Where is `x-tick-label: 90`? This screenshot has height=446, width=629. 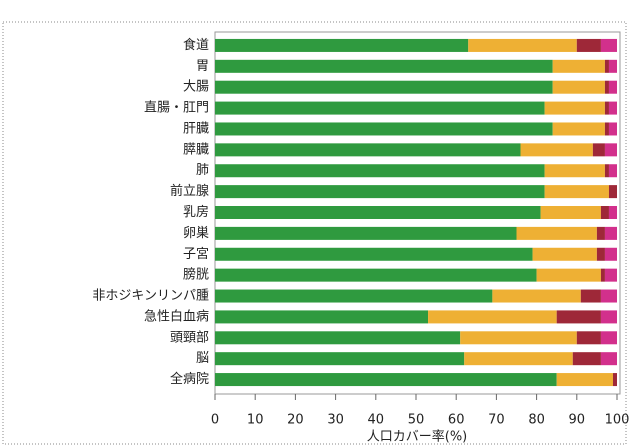
x-tick-label: 90 is located at coordinates (577, 420).